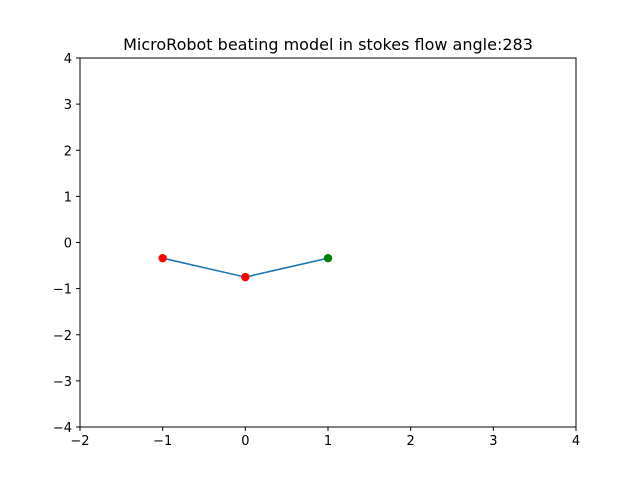 The height and width of the screenshot is (480, 640). Describe the element at coordinates (493, 441) in the screenshot. I see `x-tick-label: 3` at that location.